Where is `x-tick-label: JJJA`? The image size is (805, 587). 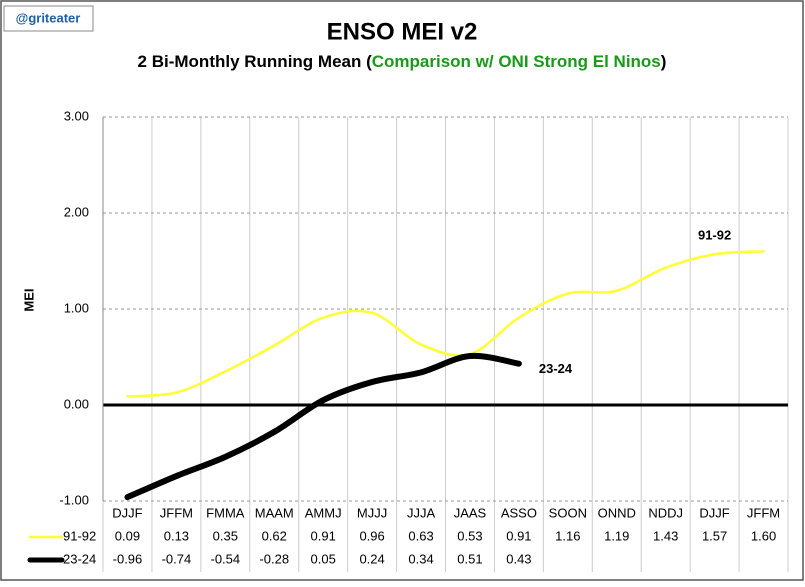
x-tick-label: JJJA is located at coordinates (421, 512).